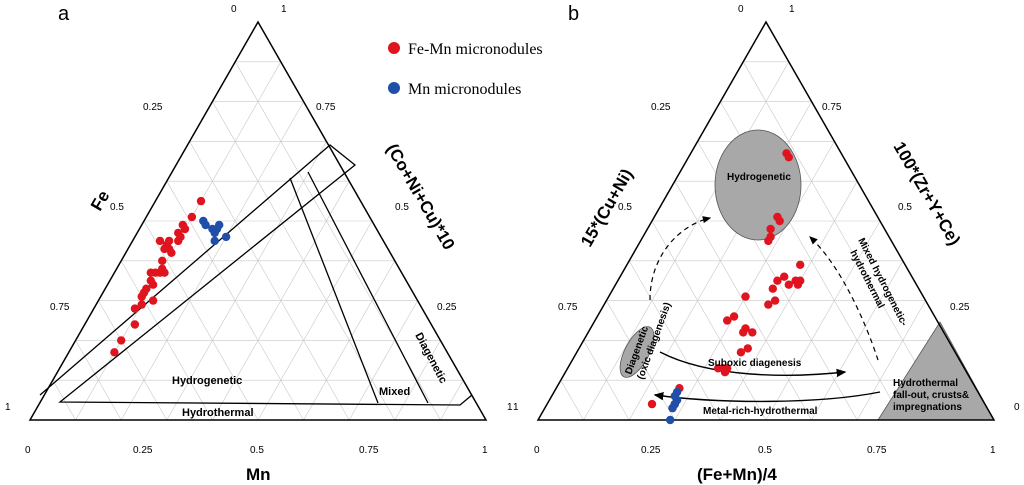 This screenshot has height=485, width=1024. What do you see at coordinates (394, 48) in the screenshot?
I see `legend-fe-mn-marker` at bounding box center [394, 48].